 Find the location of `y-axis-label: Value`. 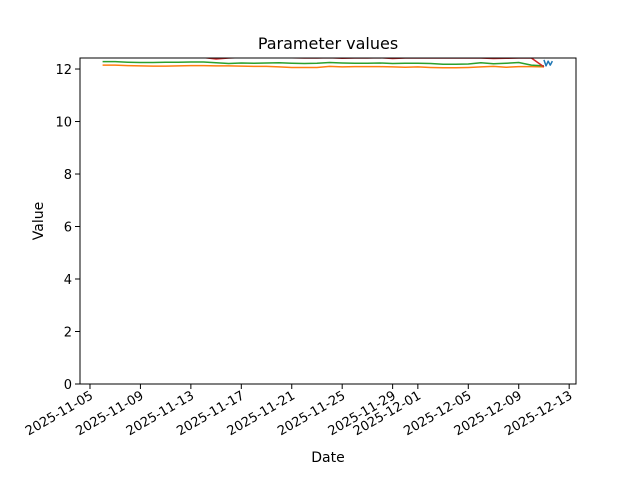

y-axis-label: Value is located at coordinates (39, 221).